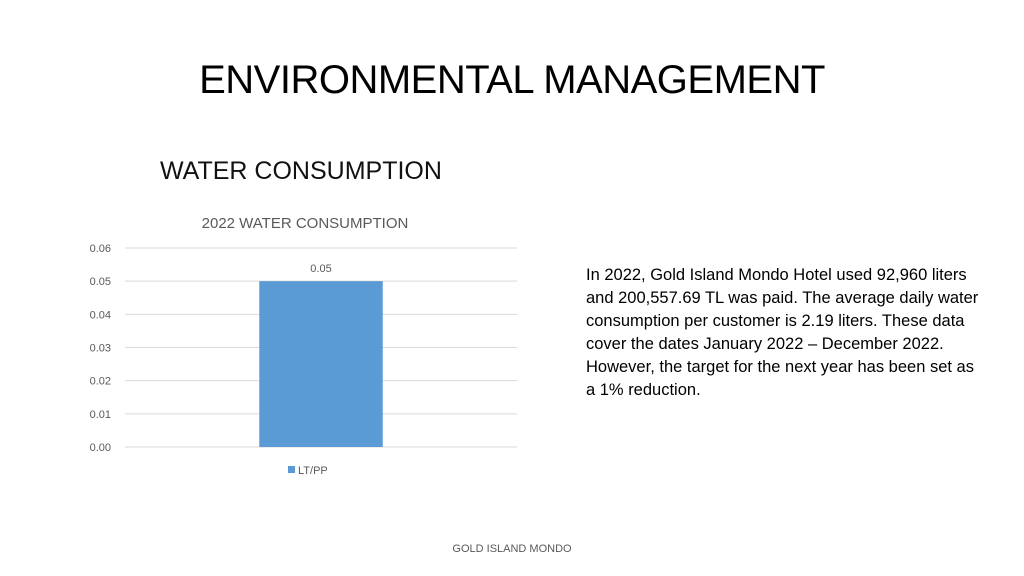 The height and width of the screenshot is (576, 1024). Describe the element at coordinates (100, 315) in the screenshot. I see `y-tick-label: 0.04` at that location.